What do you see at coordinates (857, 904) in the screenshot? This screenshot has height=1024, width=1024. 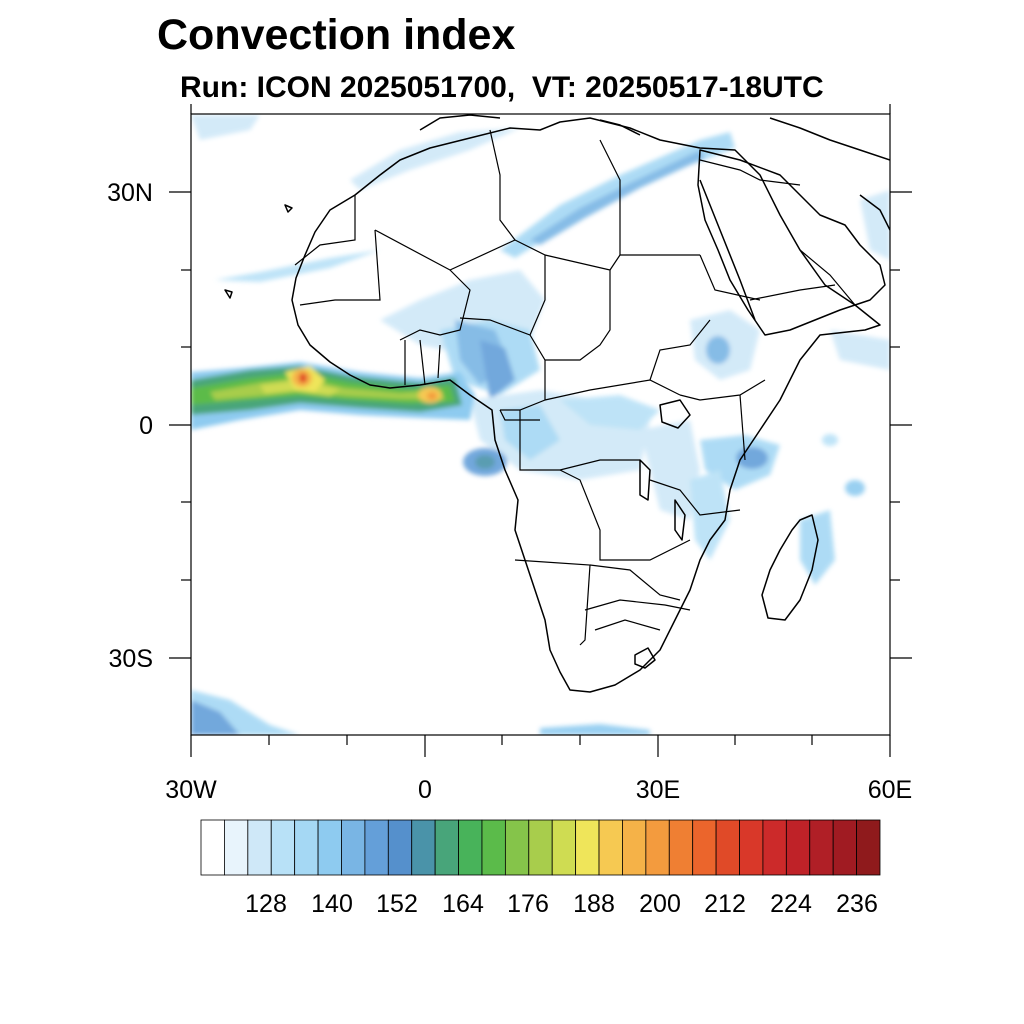 I see `colorbar-label: 236` at bounding box center [857, 904].